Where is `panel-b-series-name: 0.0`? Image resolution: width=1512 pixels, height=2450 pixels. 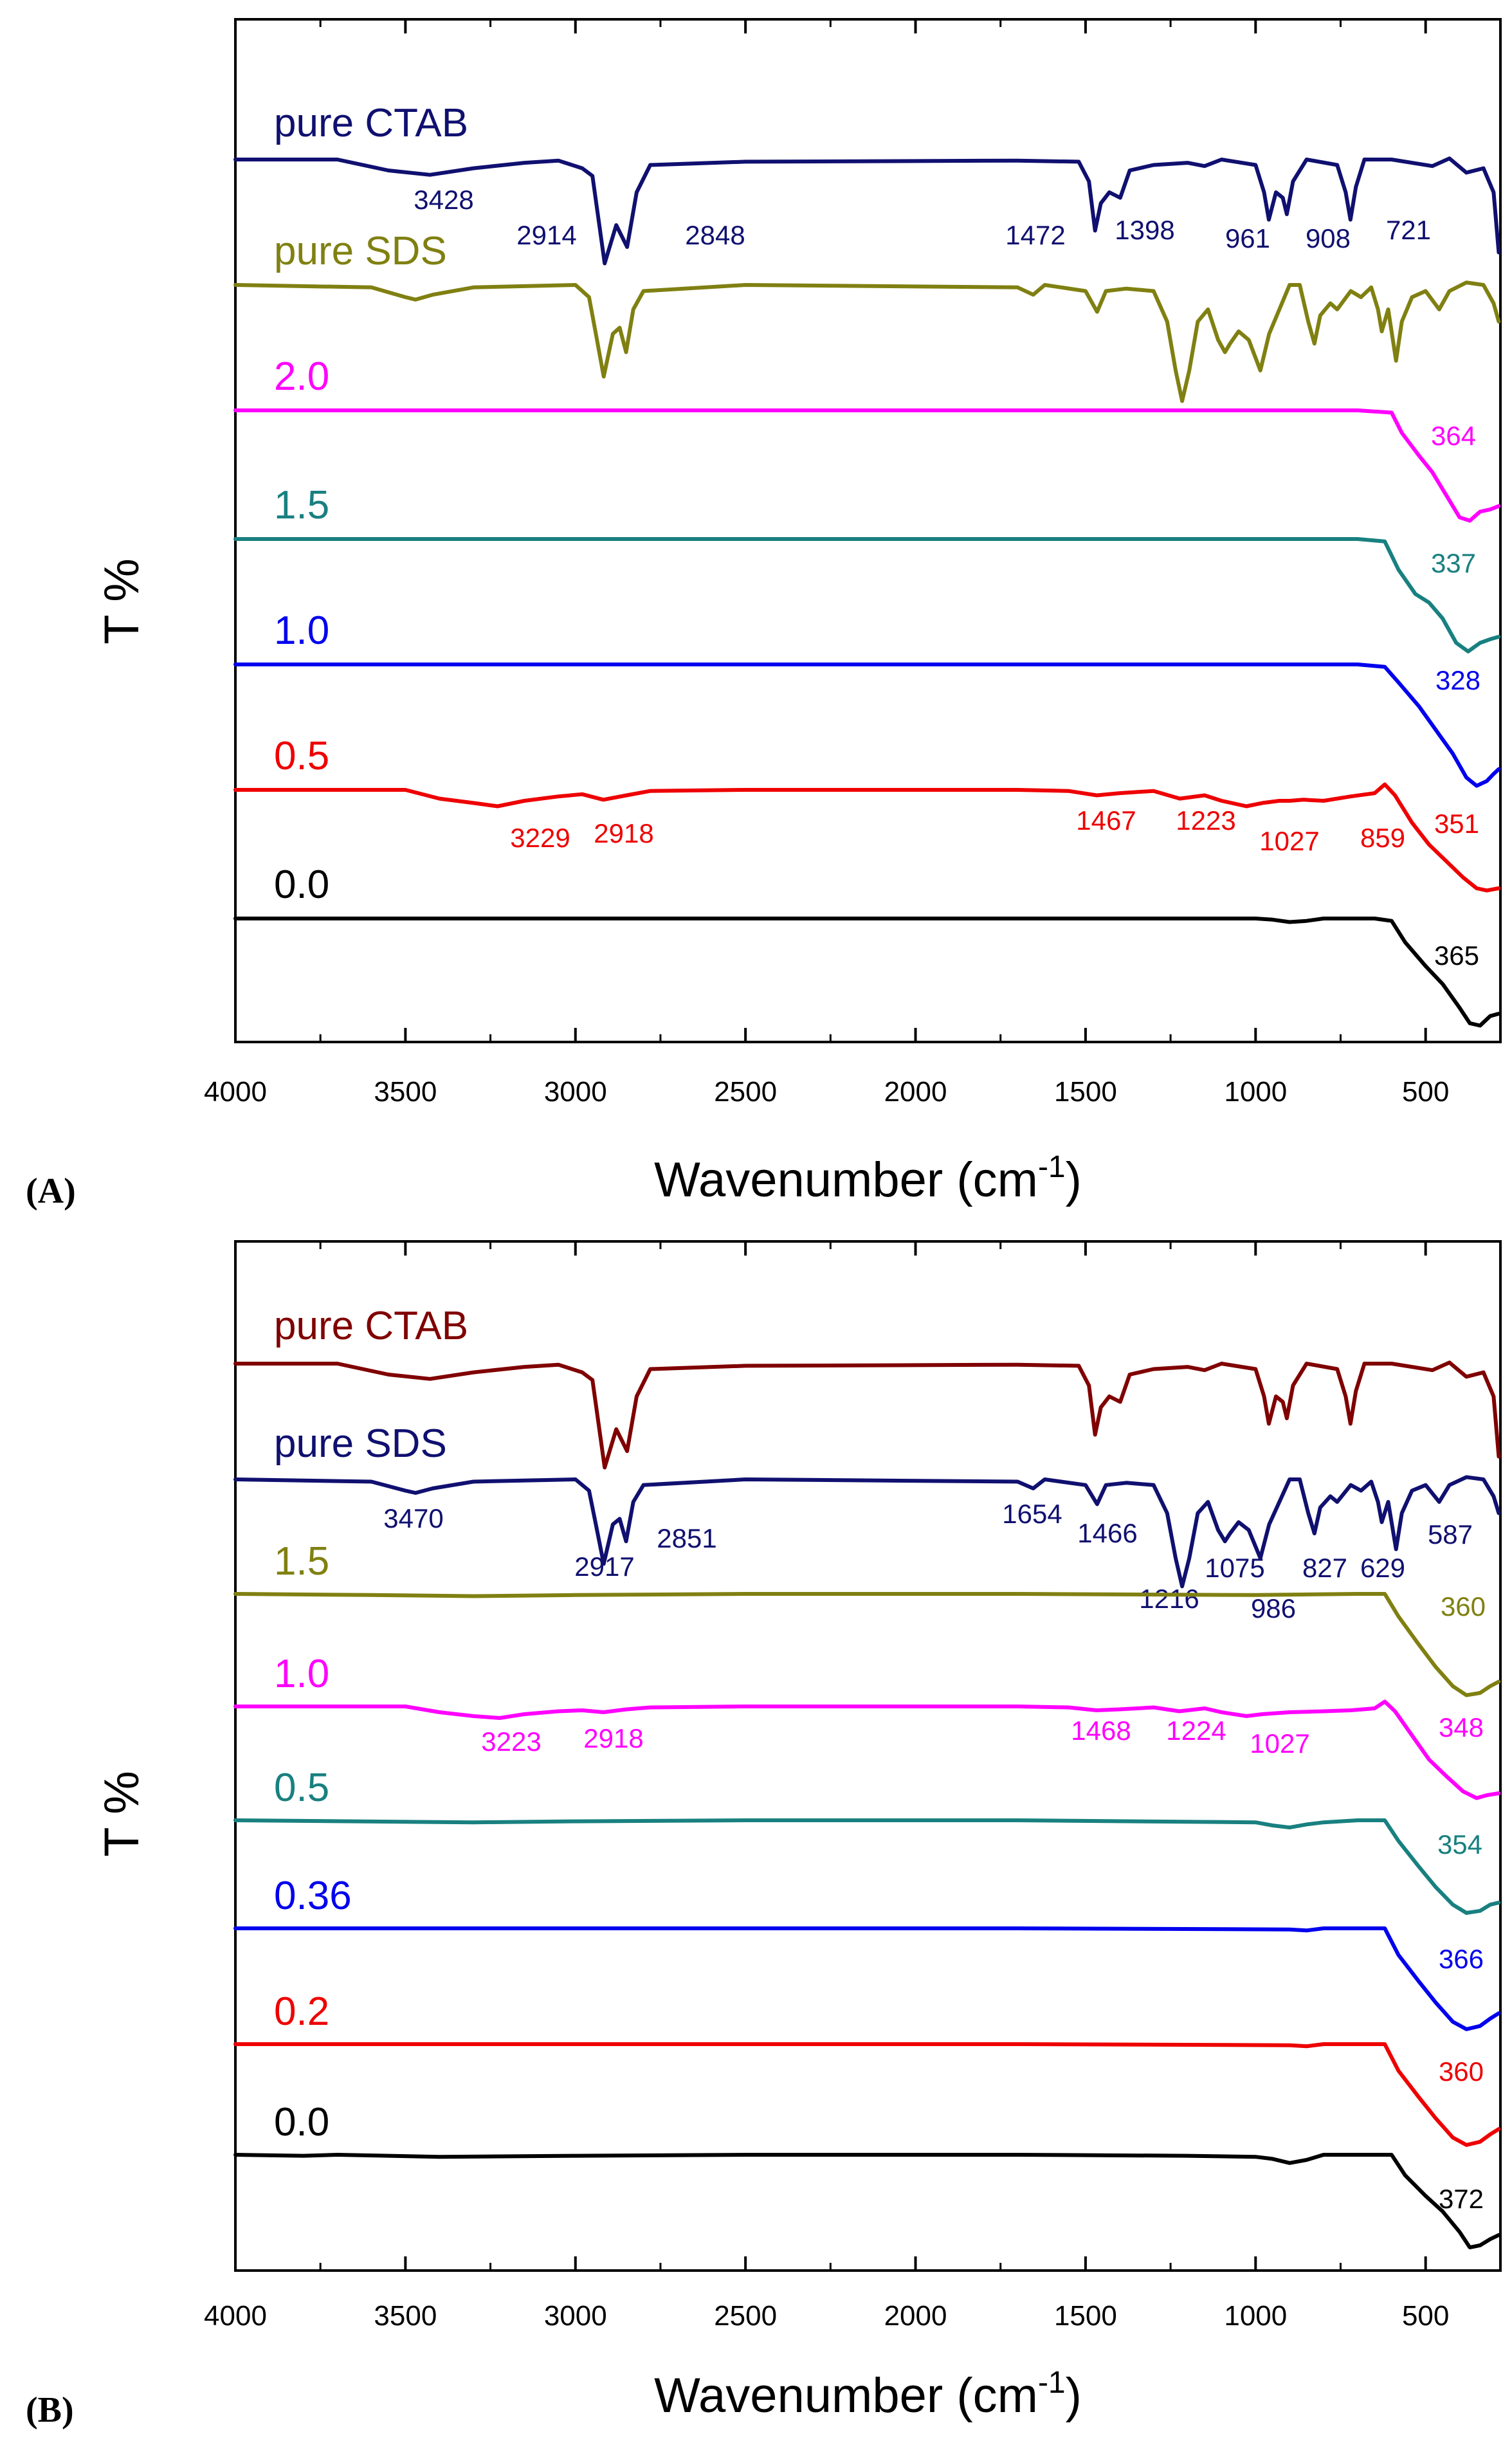 panel-b-series-name: 0.0 is located at coordinates (301, 2122).